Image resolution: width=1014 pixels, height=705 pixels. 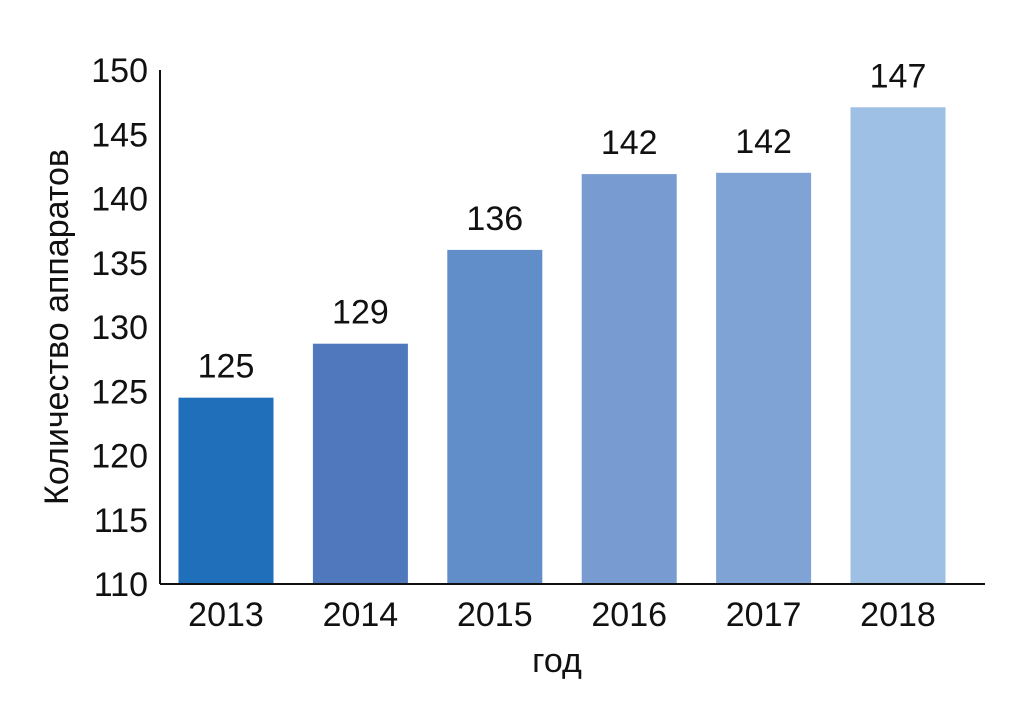 What do you see at coordinates (119, 457) in the screenshot?
I see `y-tick-label: 120` at bounding box center [119, 457].